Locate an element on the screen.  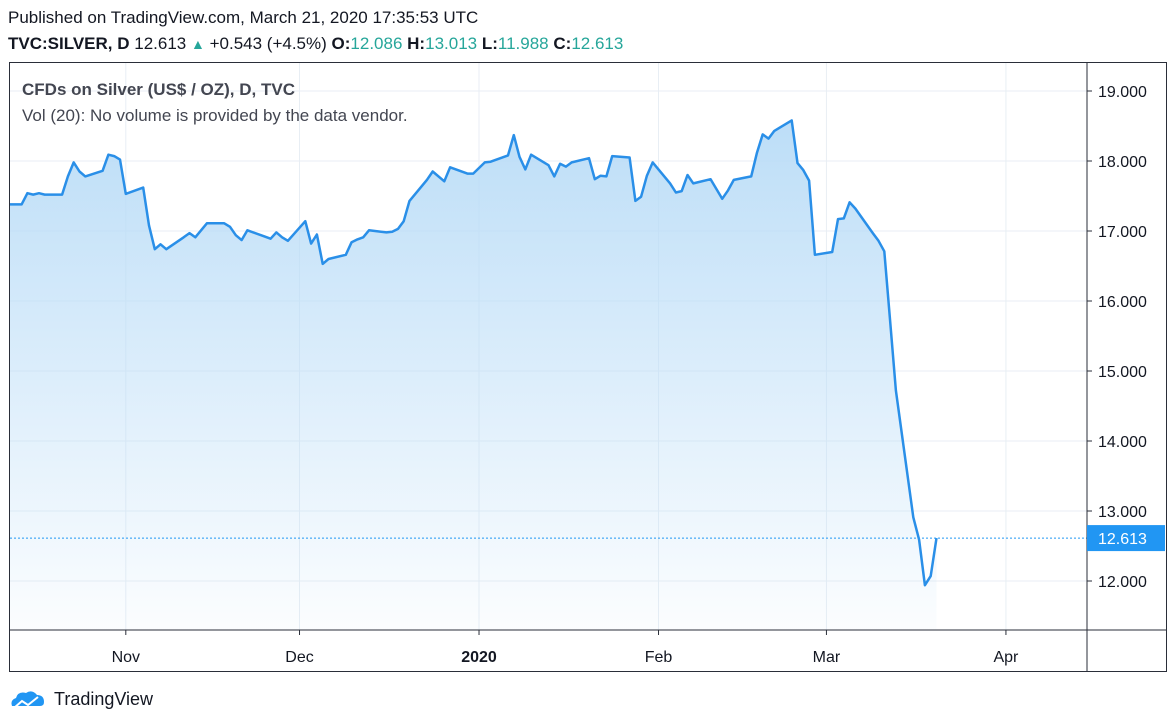
brand-name: TradingView is located at coordinates (104, 698).